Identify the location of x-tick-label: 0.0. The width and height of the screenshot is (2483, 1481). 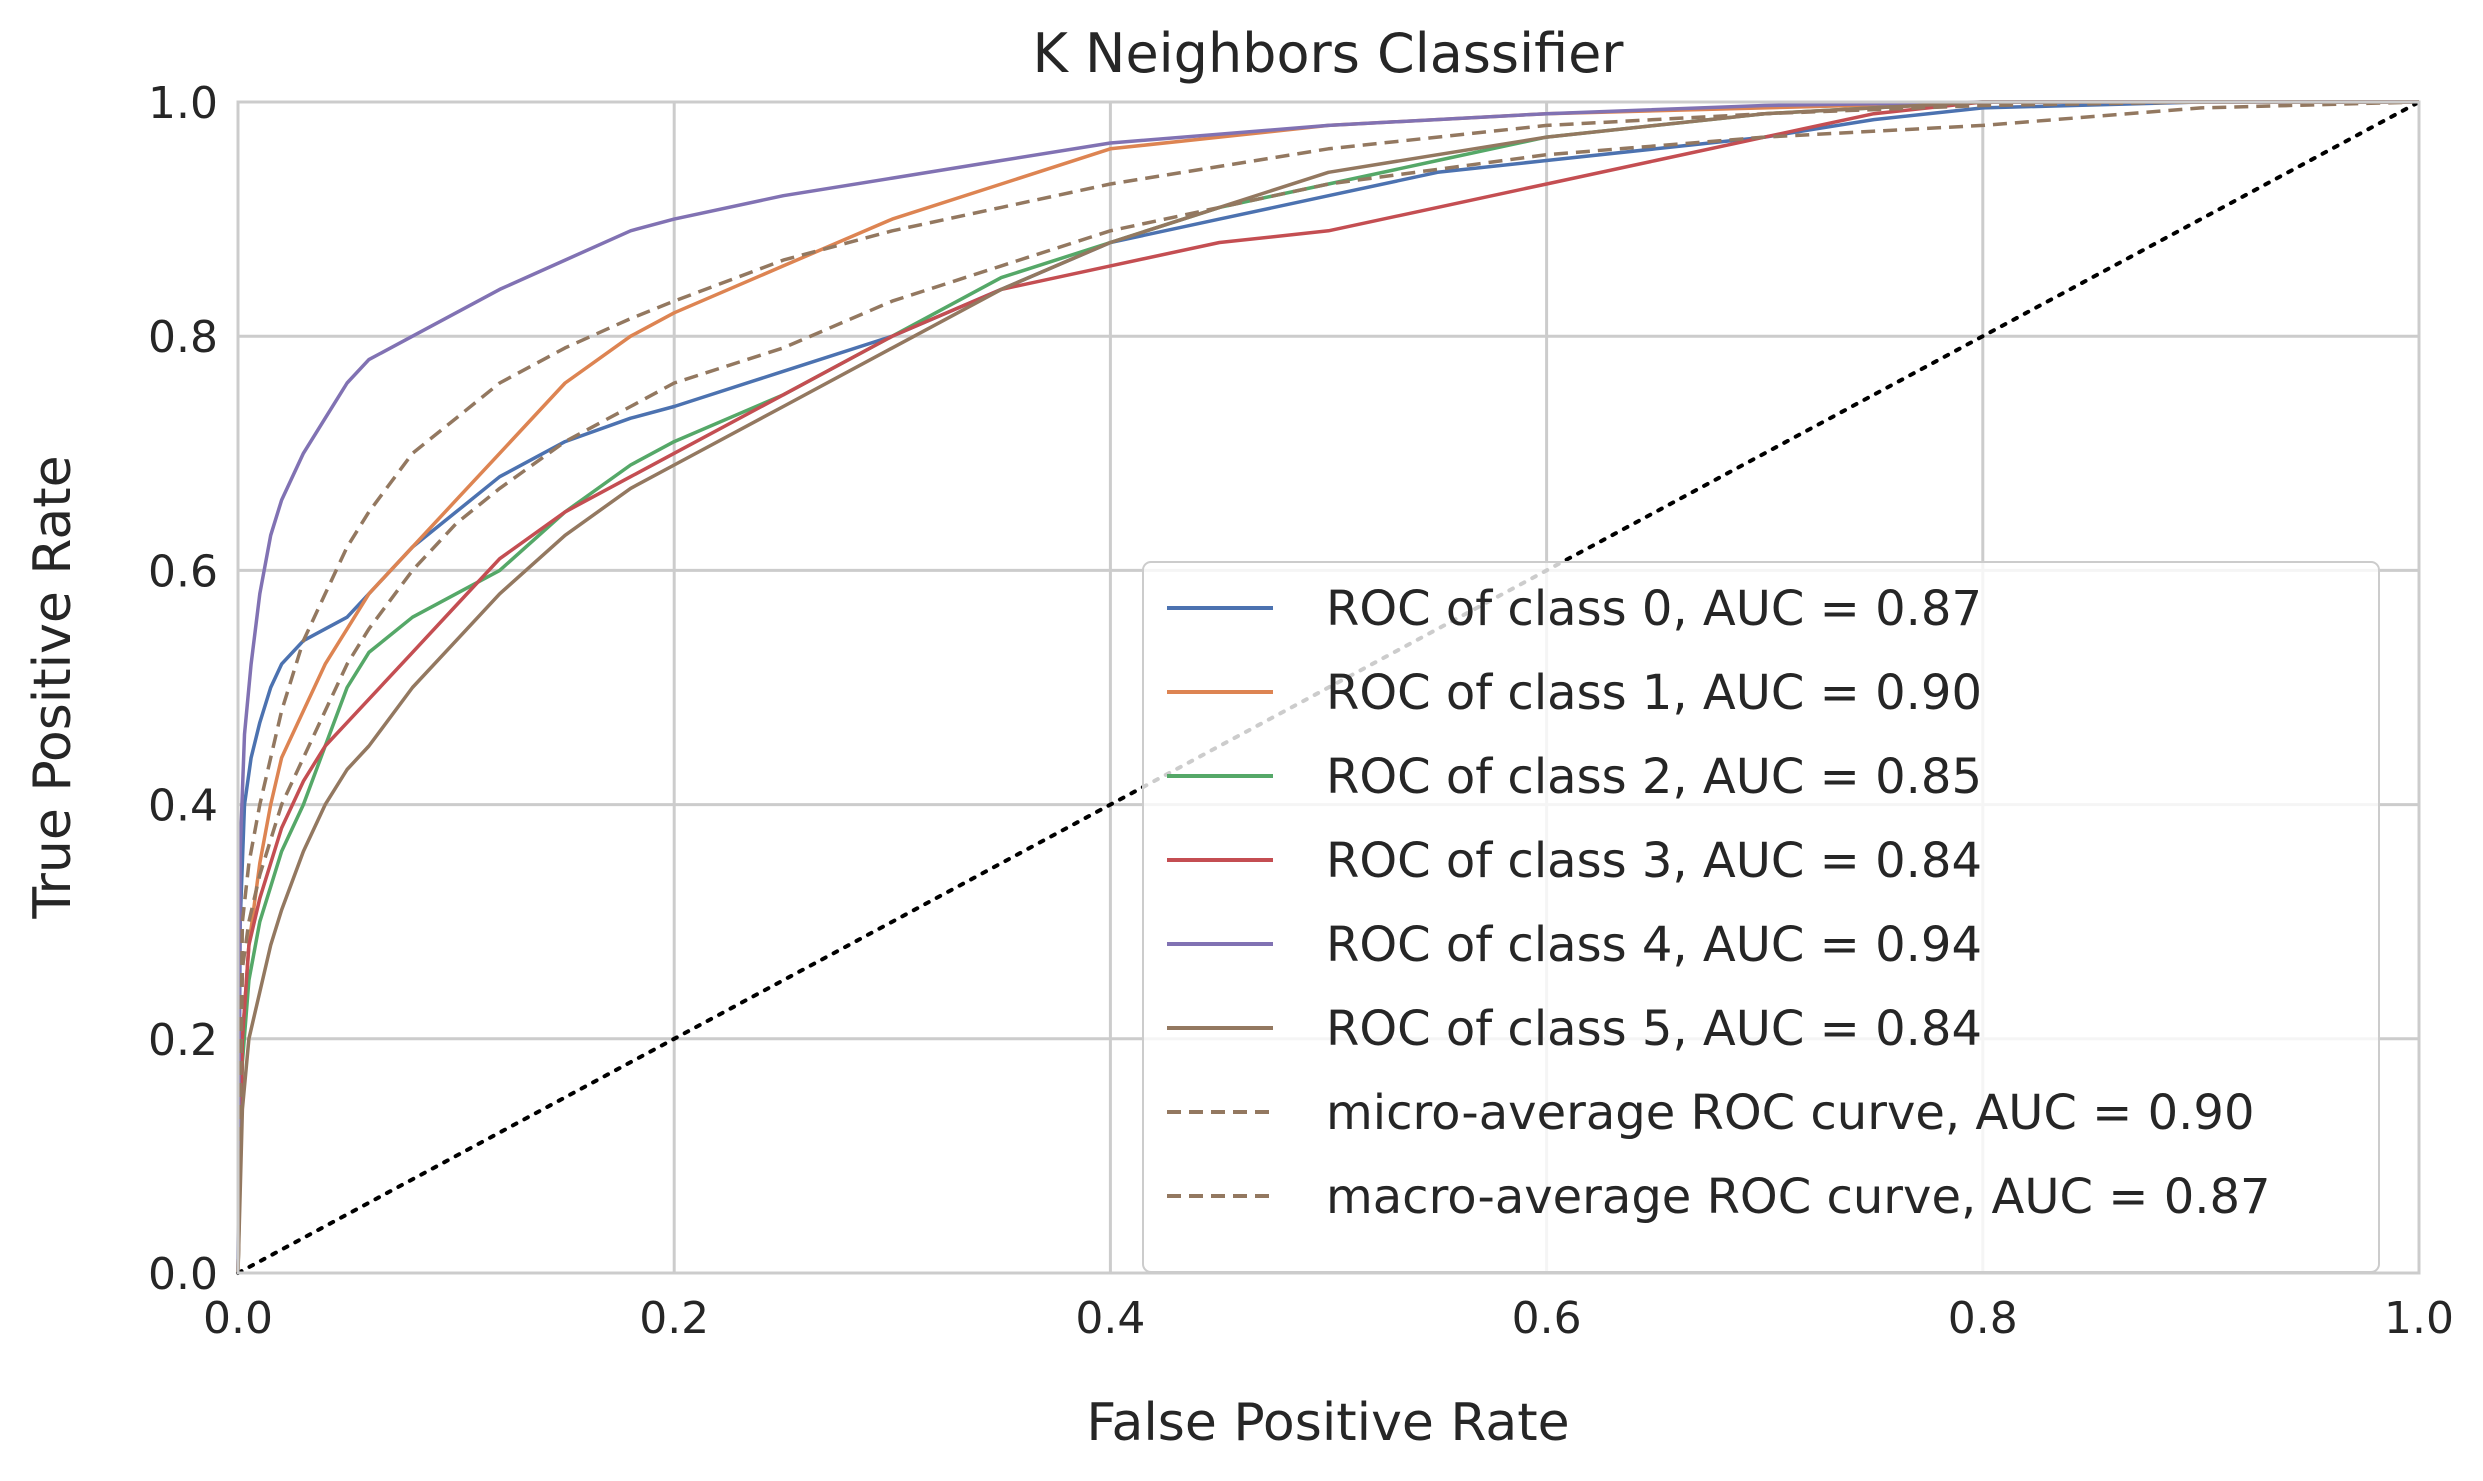
(238, 1318).